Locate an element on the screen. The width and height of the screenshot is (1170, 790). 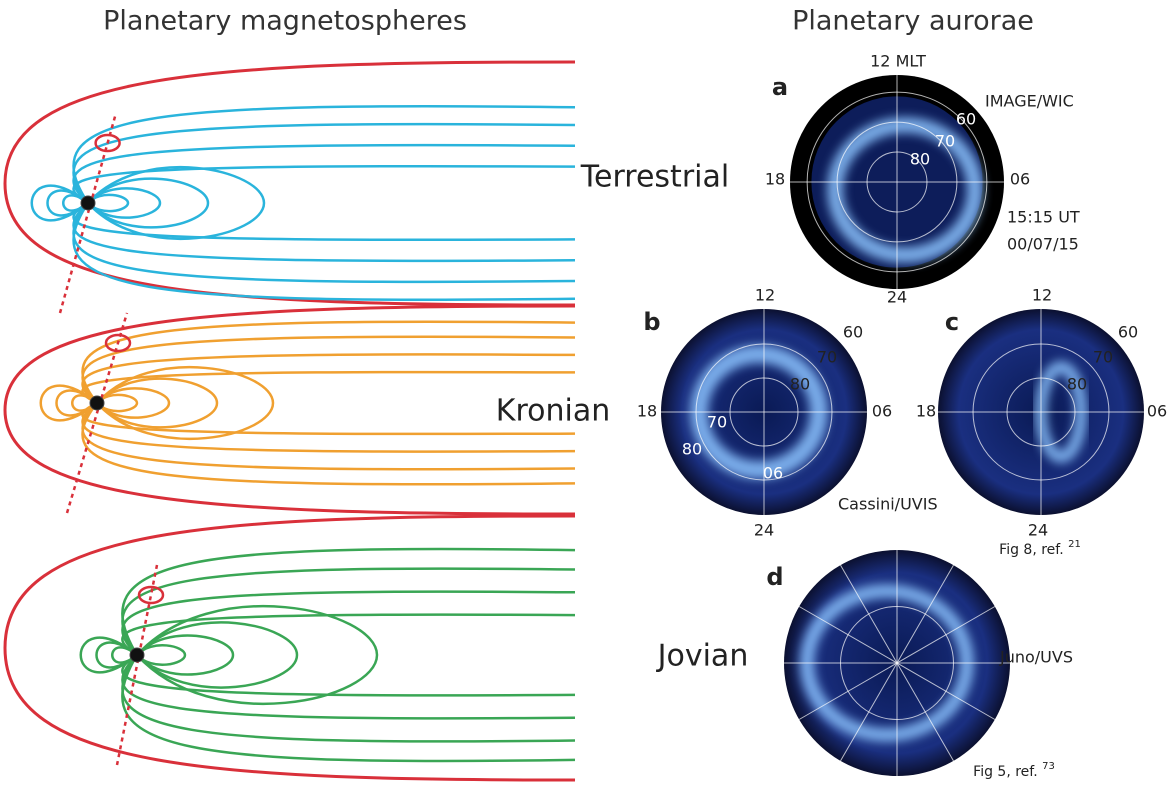
label: 00/07/15 is located at coordinates (1043, 244).